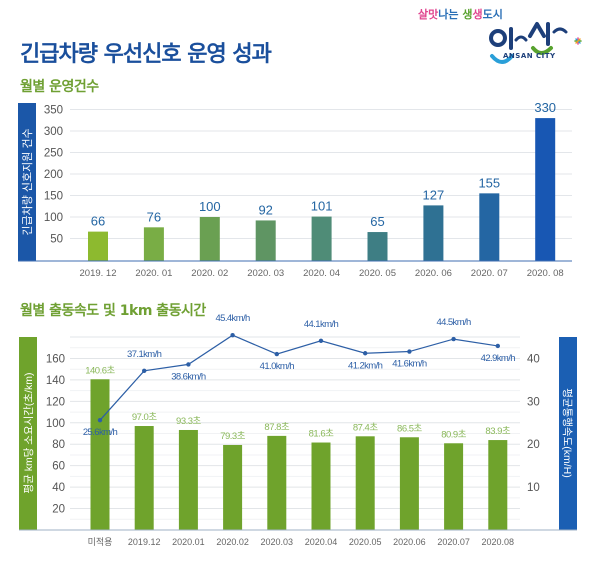  What do you see at coordinates (409, 542) in the screenshot?
I see `x-tick-label: 2020.06` at bounding box center [409, 542].